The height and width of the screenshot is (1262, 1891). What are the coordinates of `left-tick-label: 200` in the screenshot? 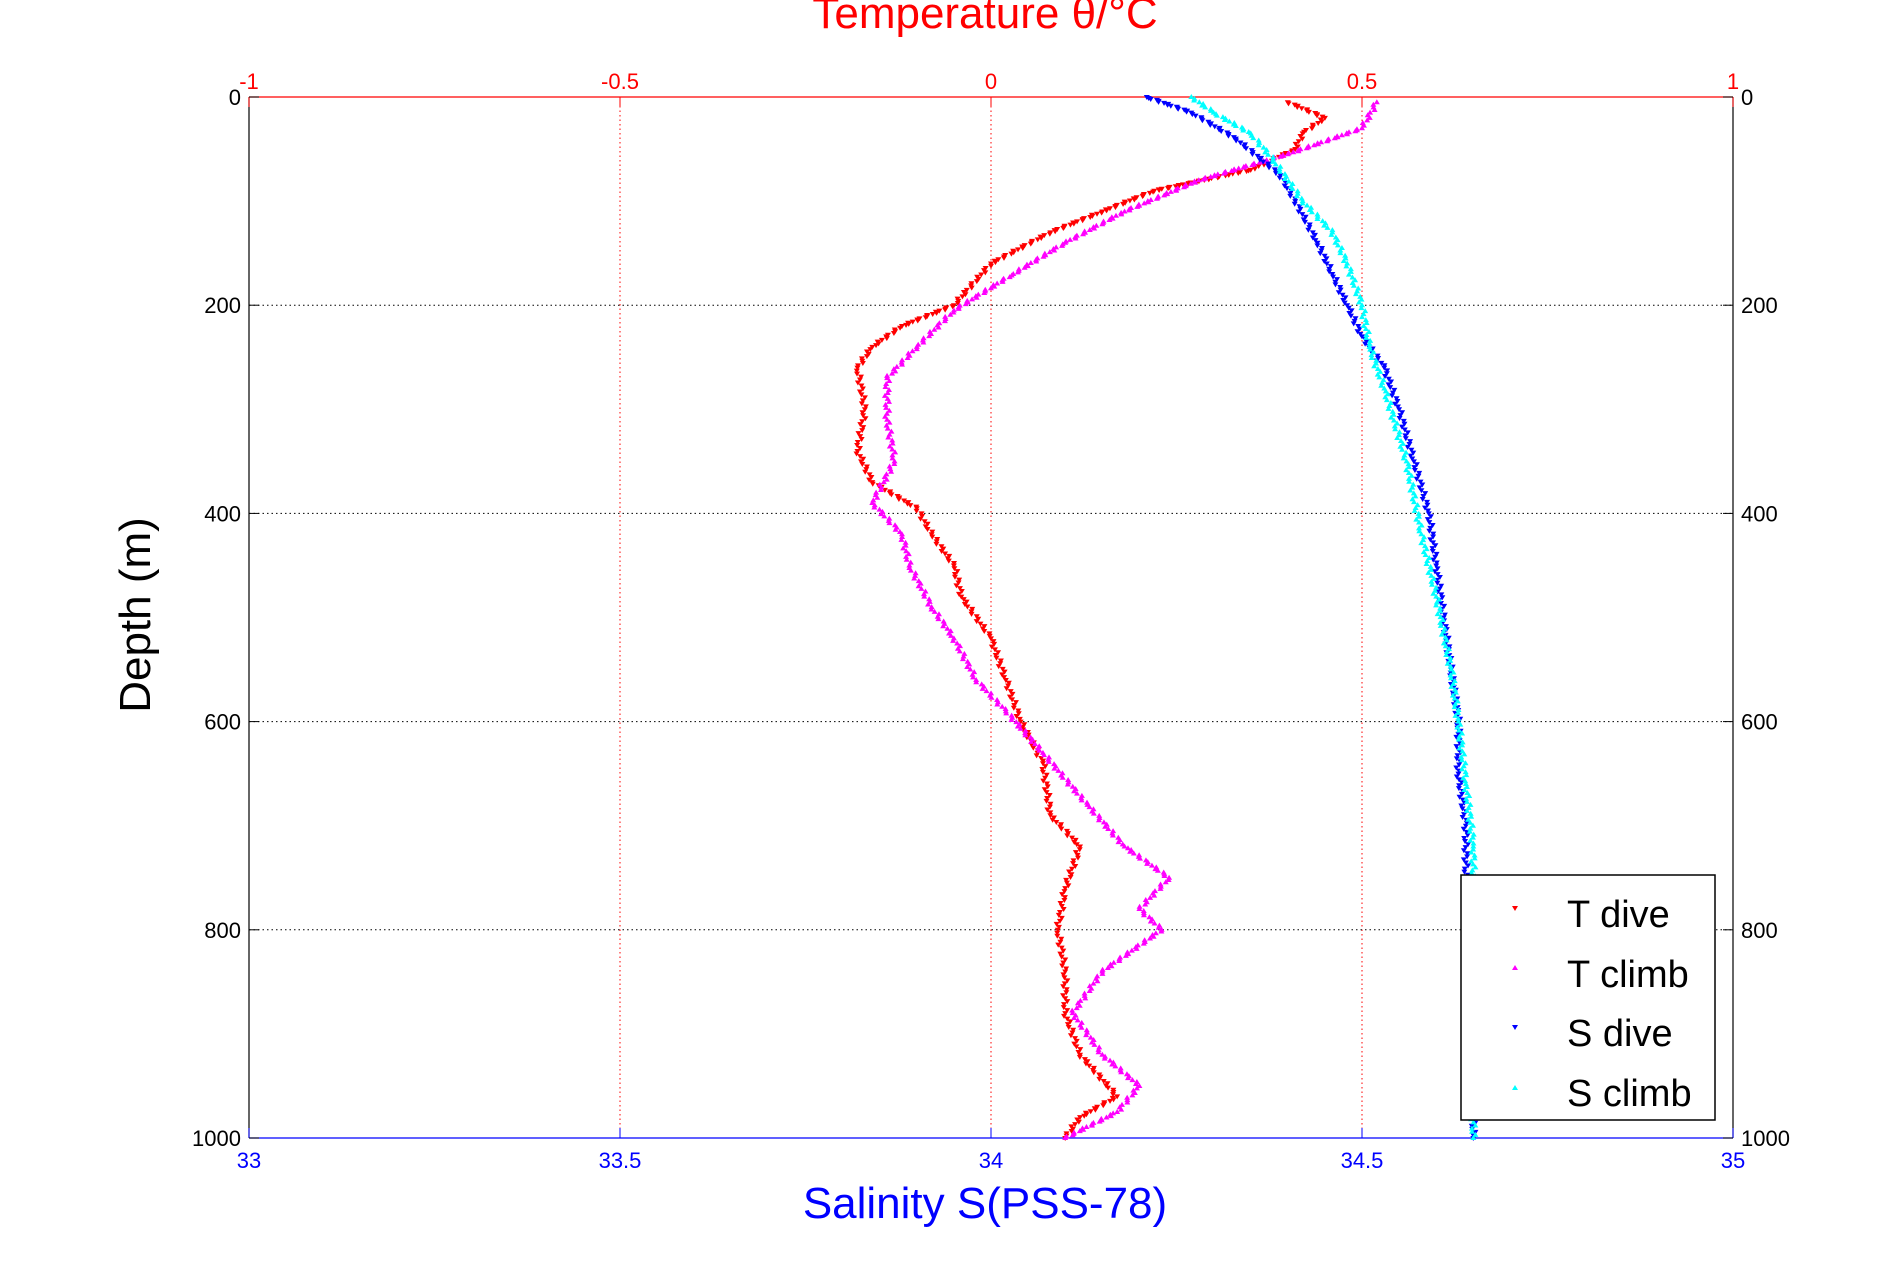 It's located at (222, 305).